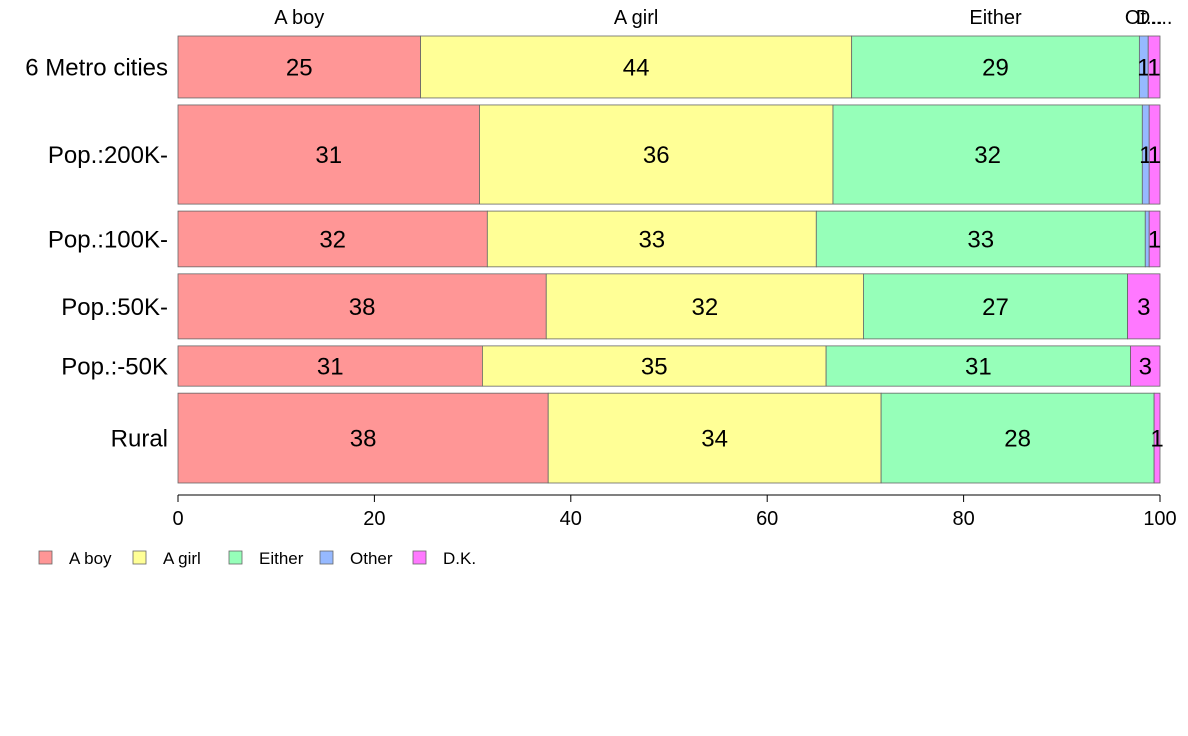  I want to click on category-label: Pop.:-50K, so click(114, 367).